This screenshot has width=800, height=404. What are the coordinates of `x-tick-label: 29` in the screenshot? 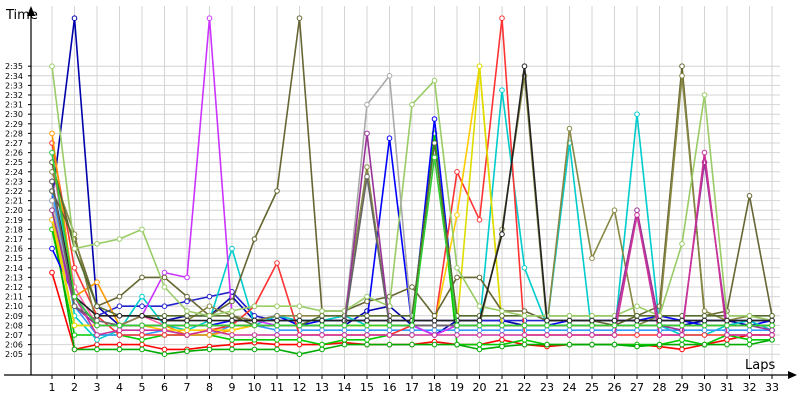 It's located at (682, 387).